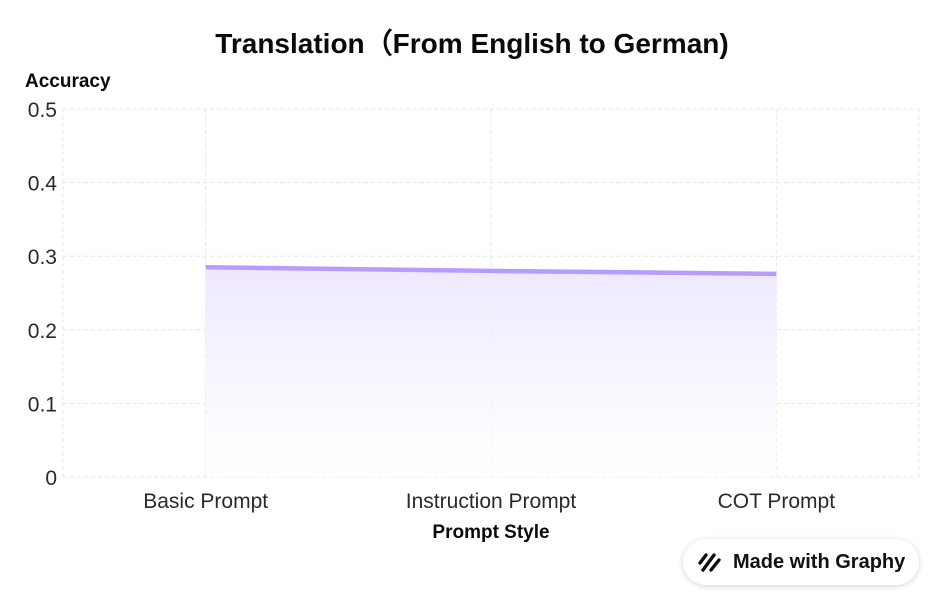 Image resolution: width=944 pixels, height=600 pixels. Describe the element at coordinates (490, 532) in the screenshot. I see `x-axis-label: Prompt Style` at that location.